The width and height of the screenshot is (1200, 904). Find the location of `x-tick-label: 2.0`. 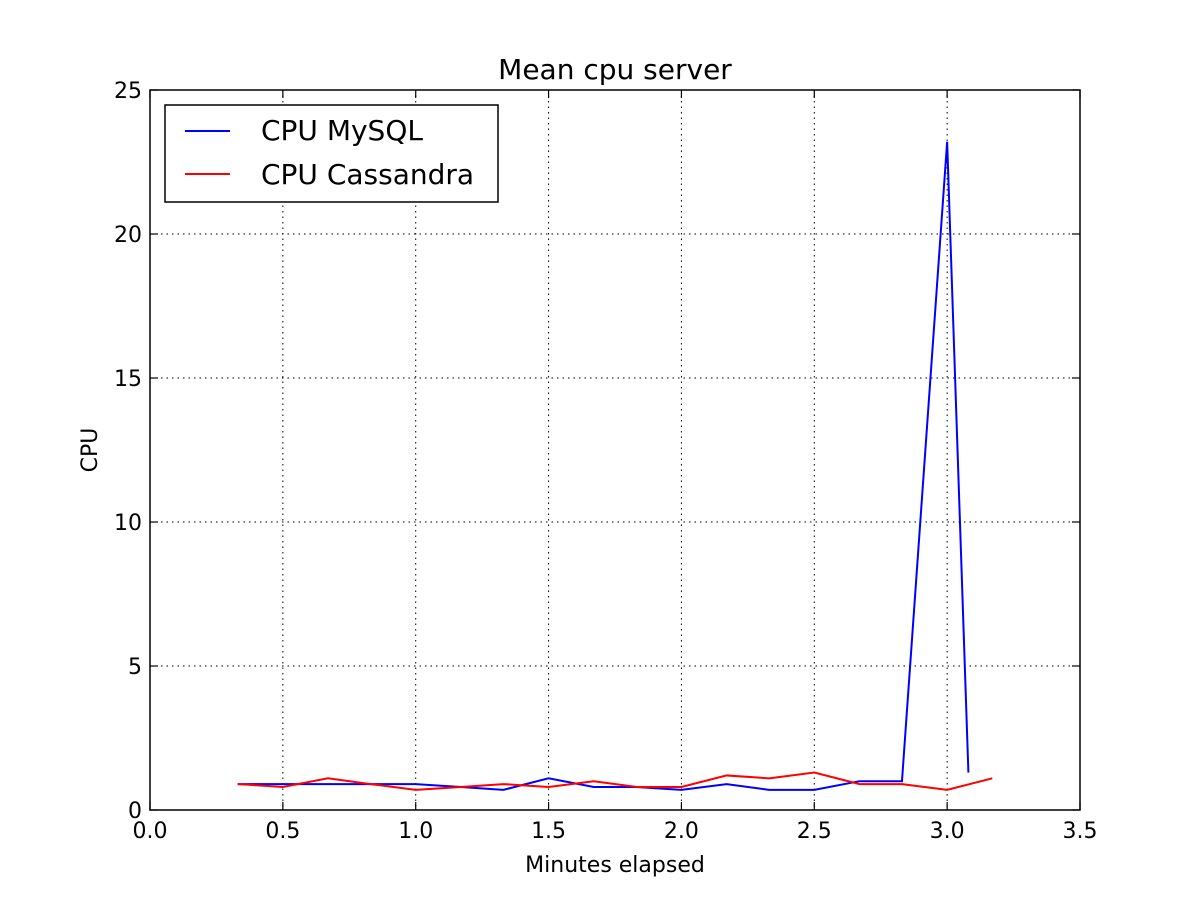

x-tick-label: 2.0 is located at coordinates (681, 831).